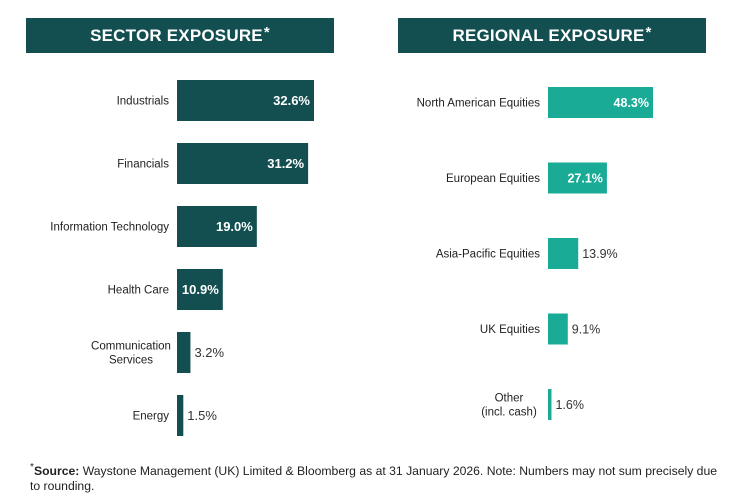  What do you see at coordinates (131, 347) in the screenshot?
I see `sector-category-label-4-line-0: Communication` at bounding box center [131, 347].